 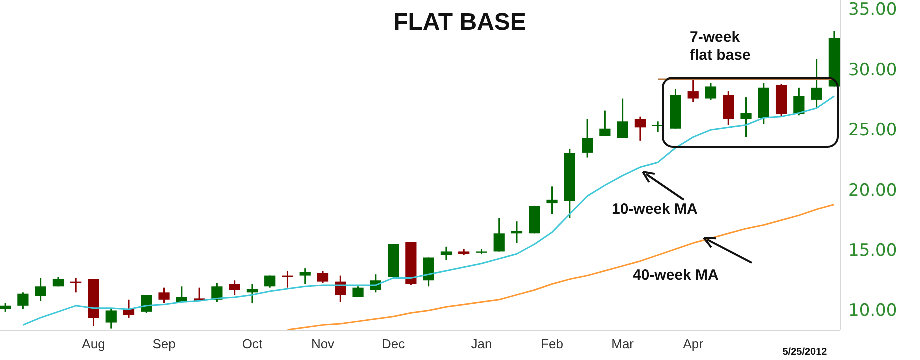 I want to click on x-tick-label: Aug, so click(x=94, y=344).